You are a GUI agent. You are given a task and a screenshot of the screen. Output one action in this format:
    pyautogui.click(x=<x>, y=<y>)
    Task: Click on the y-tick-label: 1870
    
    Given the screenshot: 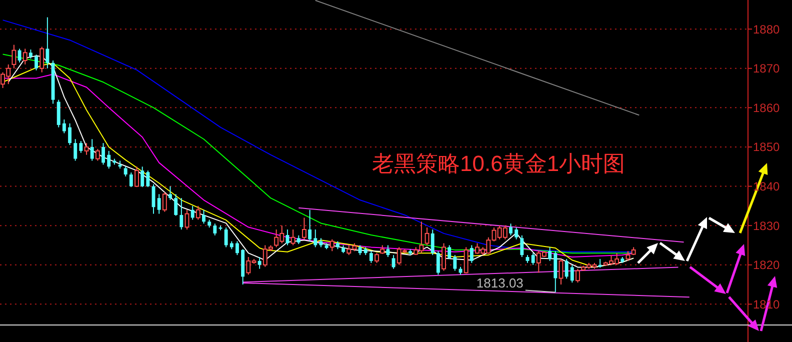 What is the action you would take?
    pyautogui.click(x=766, y=69)
    